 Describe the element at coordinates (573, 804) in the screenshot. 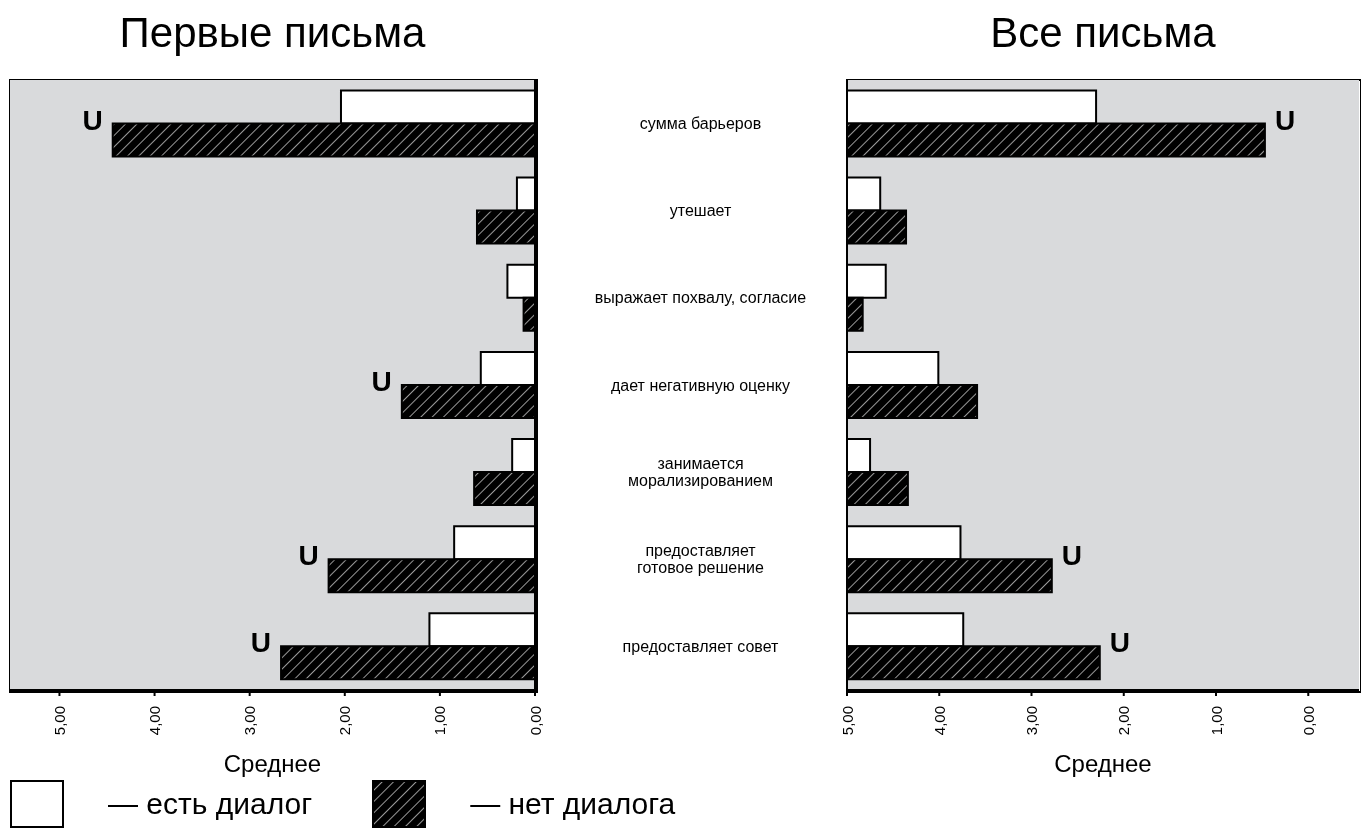

I see `legend-label: — нет диалога` at that location.